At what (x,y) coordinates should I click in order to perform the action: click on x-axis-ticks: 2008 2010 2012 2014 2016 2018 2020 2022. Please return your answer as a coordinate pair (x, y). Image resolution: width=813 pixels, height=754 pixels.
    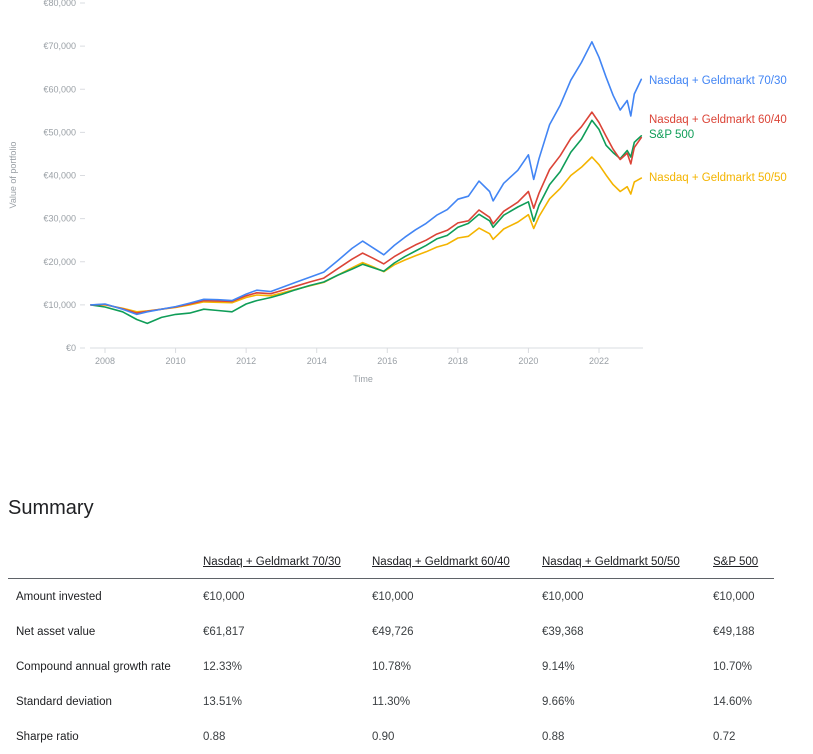
    Looking at the image, I should click on (352, 357).